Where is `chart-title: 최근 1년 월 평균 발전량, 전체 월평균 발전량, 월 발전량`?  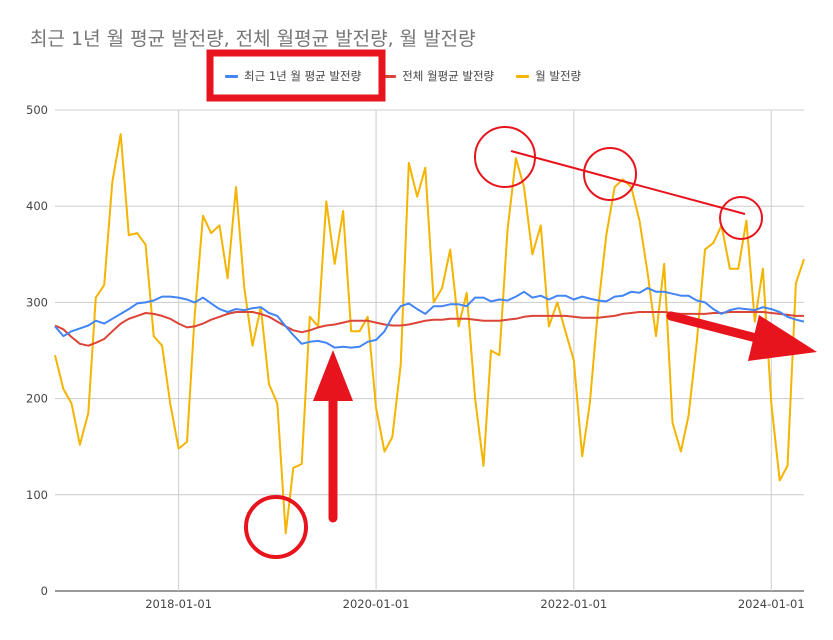 chart-title: 최근 1년 월 평균 발전량, 전체 월평균 발전량, 월 발전량 is located at coordinates (253, 39).